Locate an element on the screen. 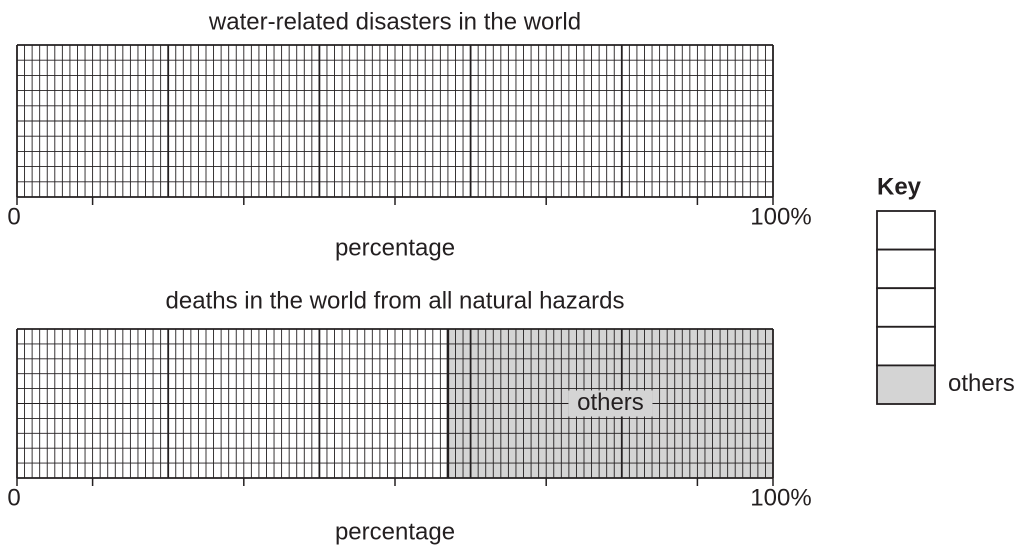 The width and height of the screenshot is (1032, 553). chart-title: water-related disasters in the world is located at coordinates (394, 21).